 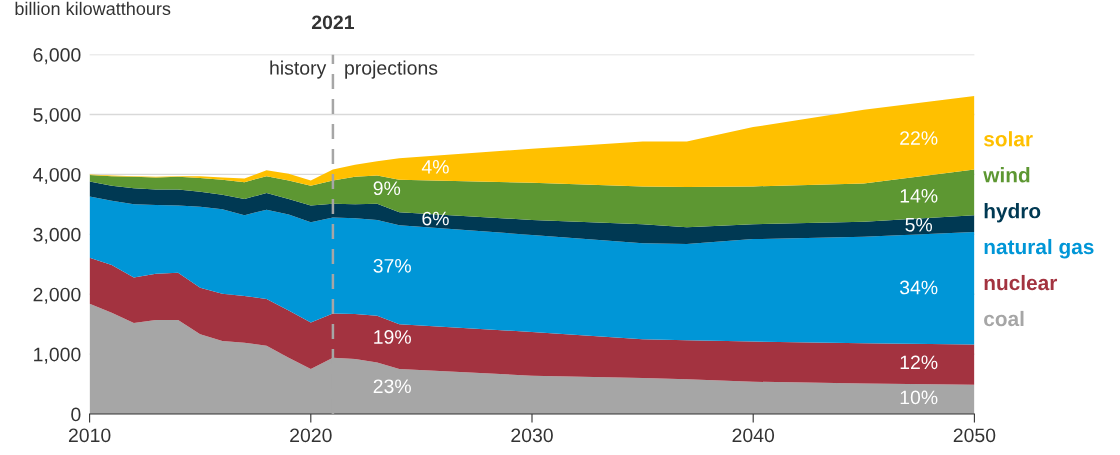 I want to click on annotation: 10%, so click(x=919, y=397).